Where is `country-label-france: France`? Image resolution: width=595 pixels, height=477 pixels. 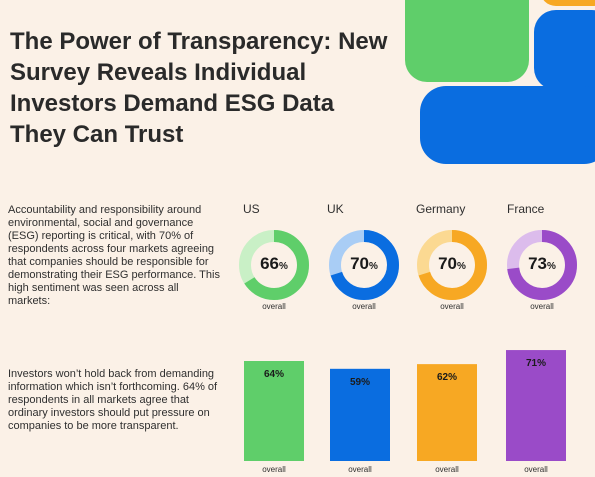
country-label-france: France is located at coordinates (526, 209).